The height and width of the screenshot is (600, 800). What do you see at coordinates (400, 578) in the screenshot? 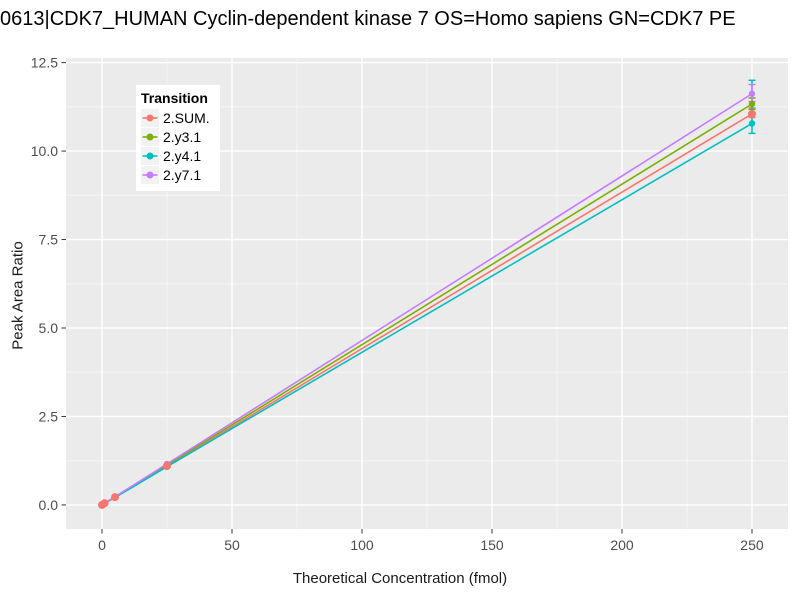
I see `x-axis-title: Theoretical Concentration (fmol)` at bounding box center [400, 578].